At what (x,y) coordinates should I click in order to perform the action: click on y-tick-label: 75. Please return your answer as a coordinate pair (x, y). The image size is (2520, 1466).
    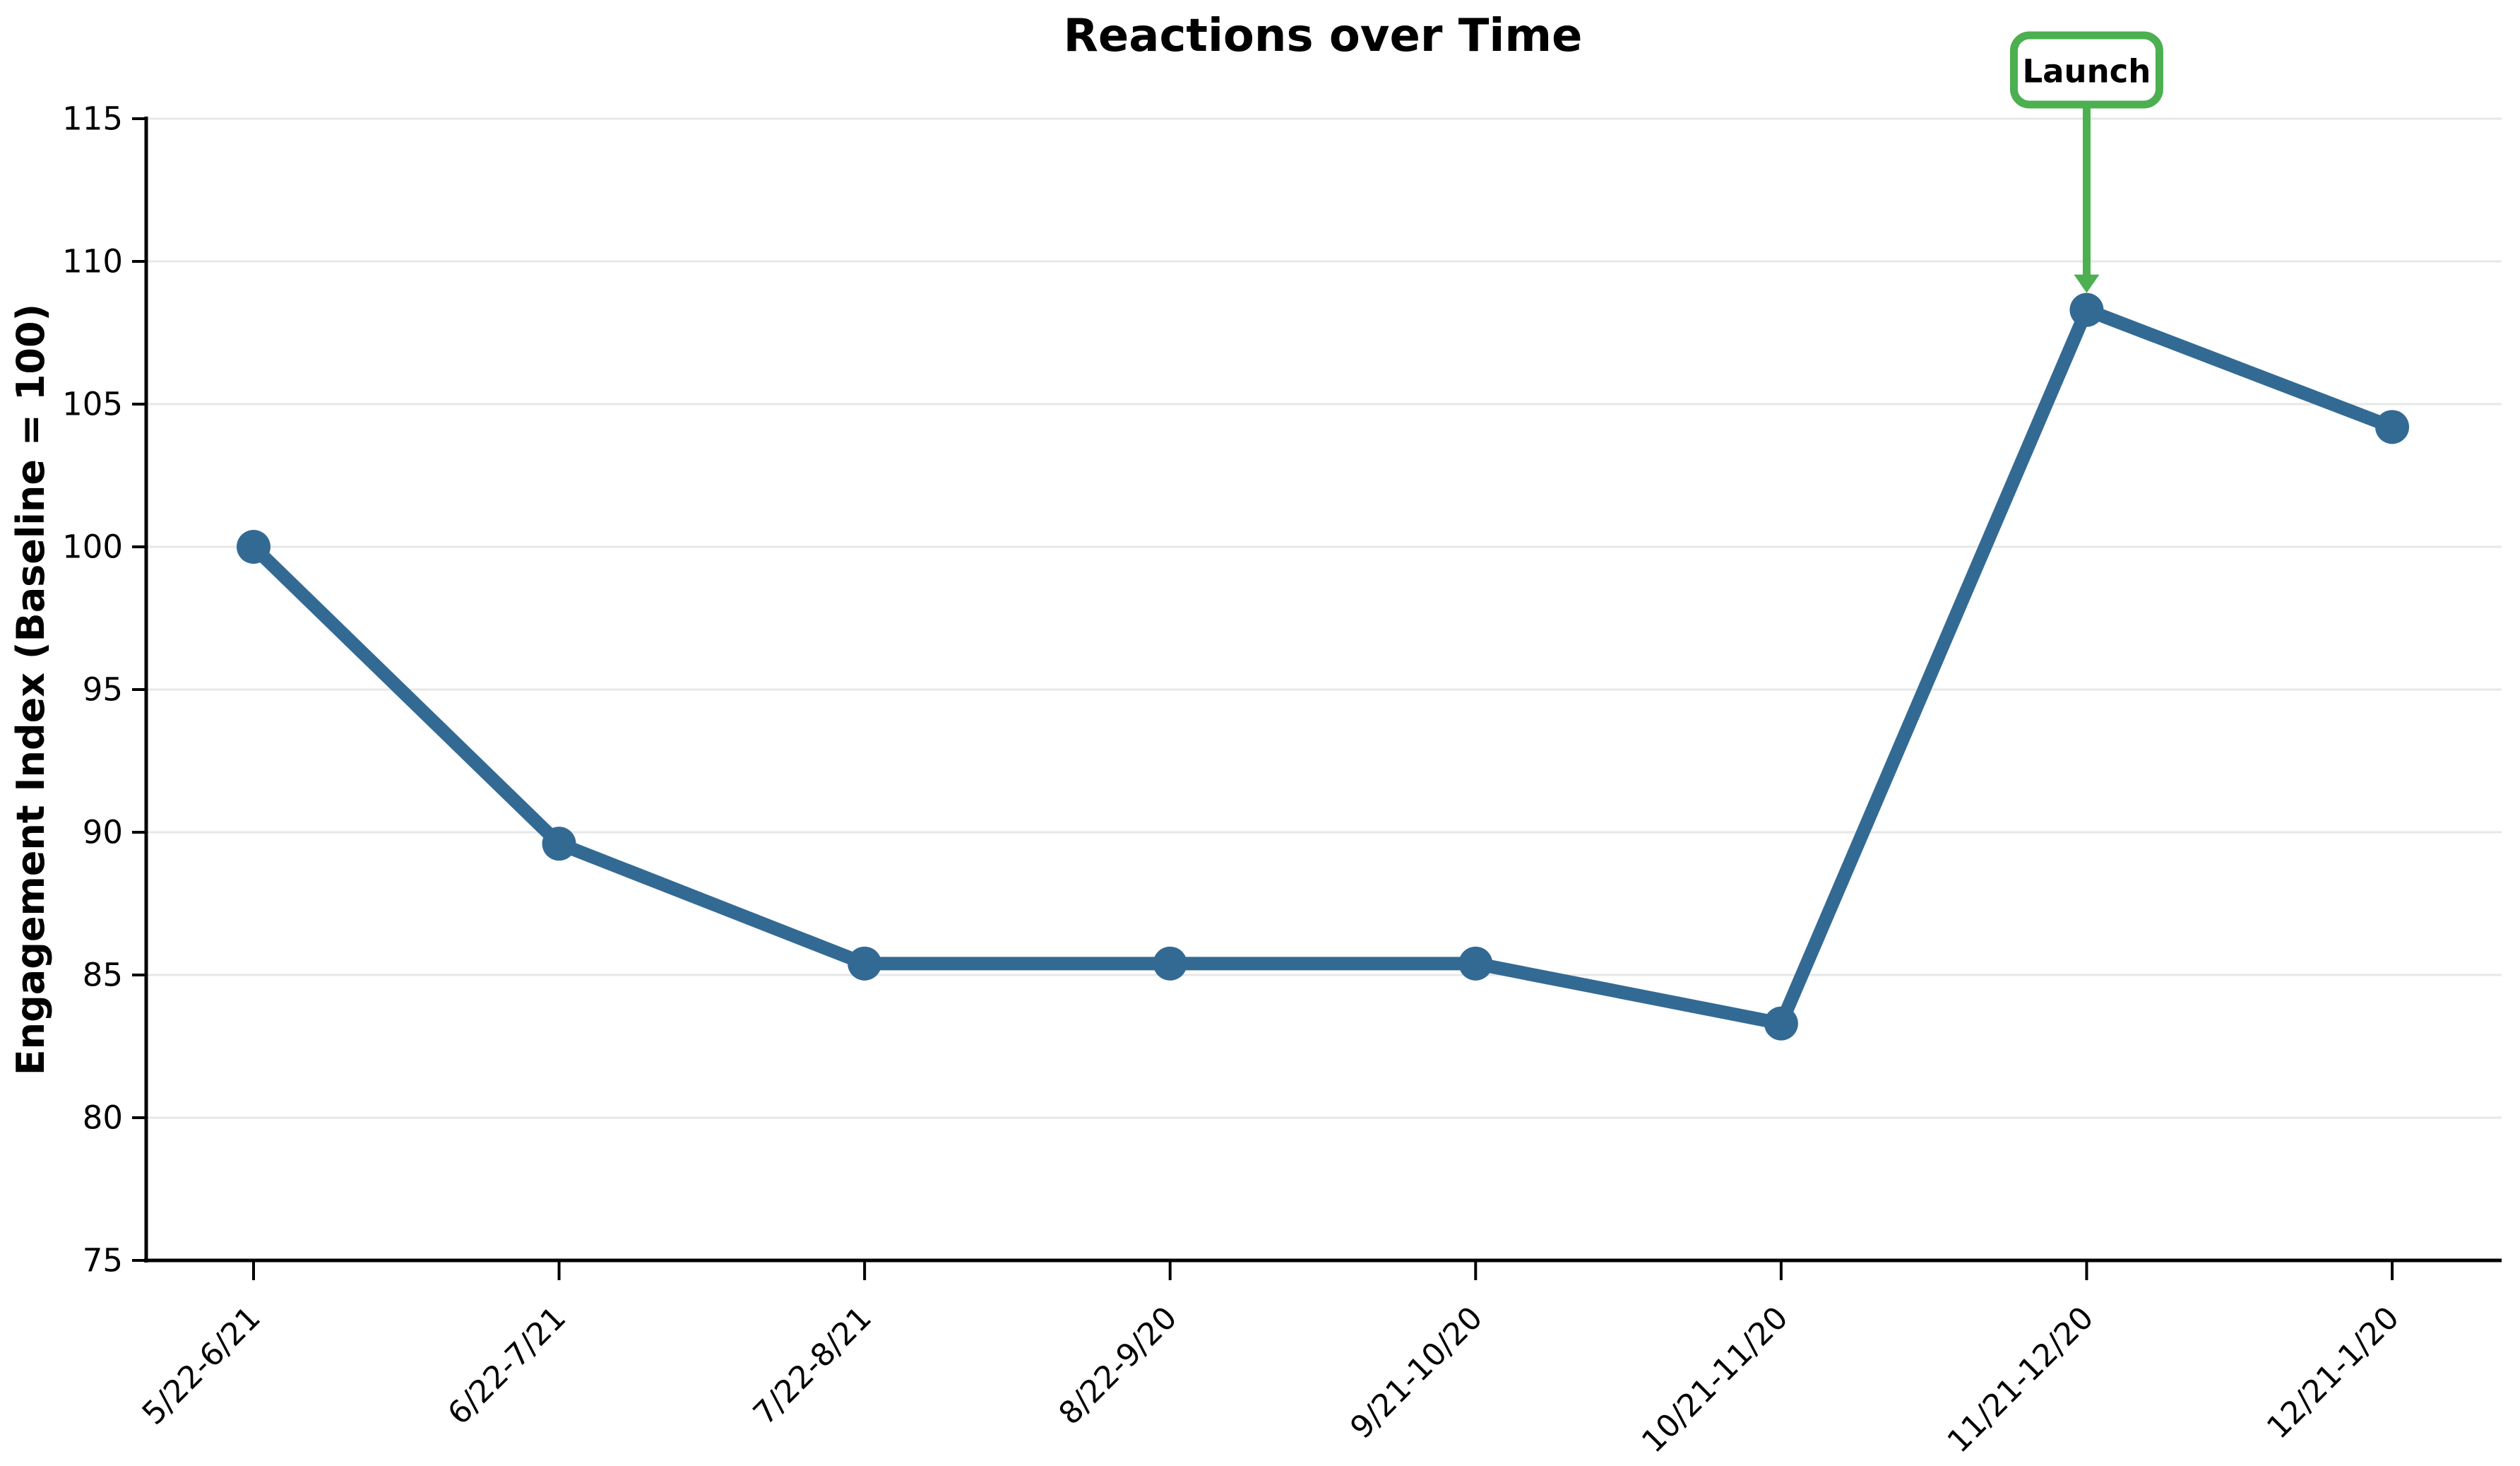
    Looking at the image, I should click on (103, 1260).